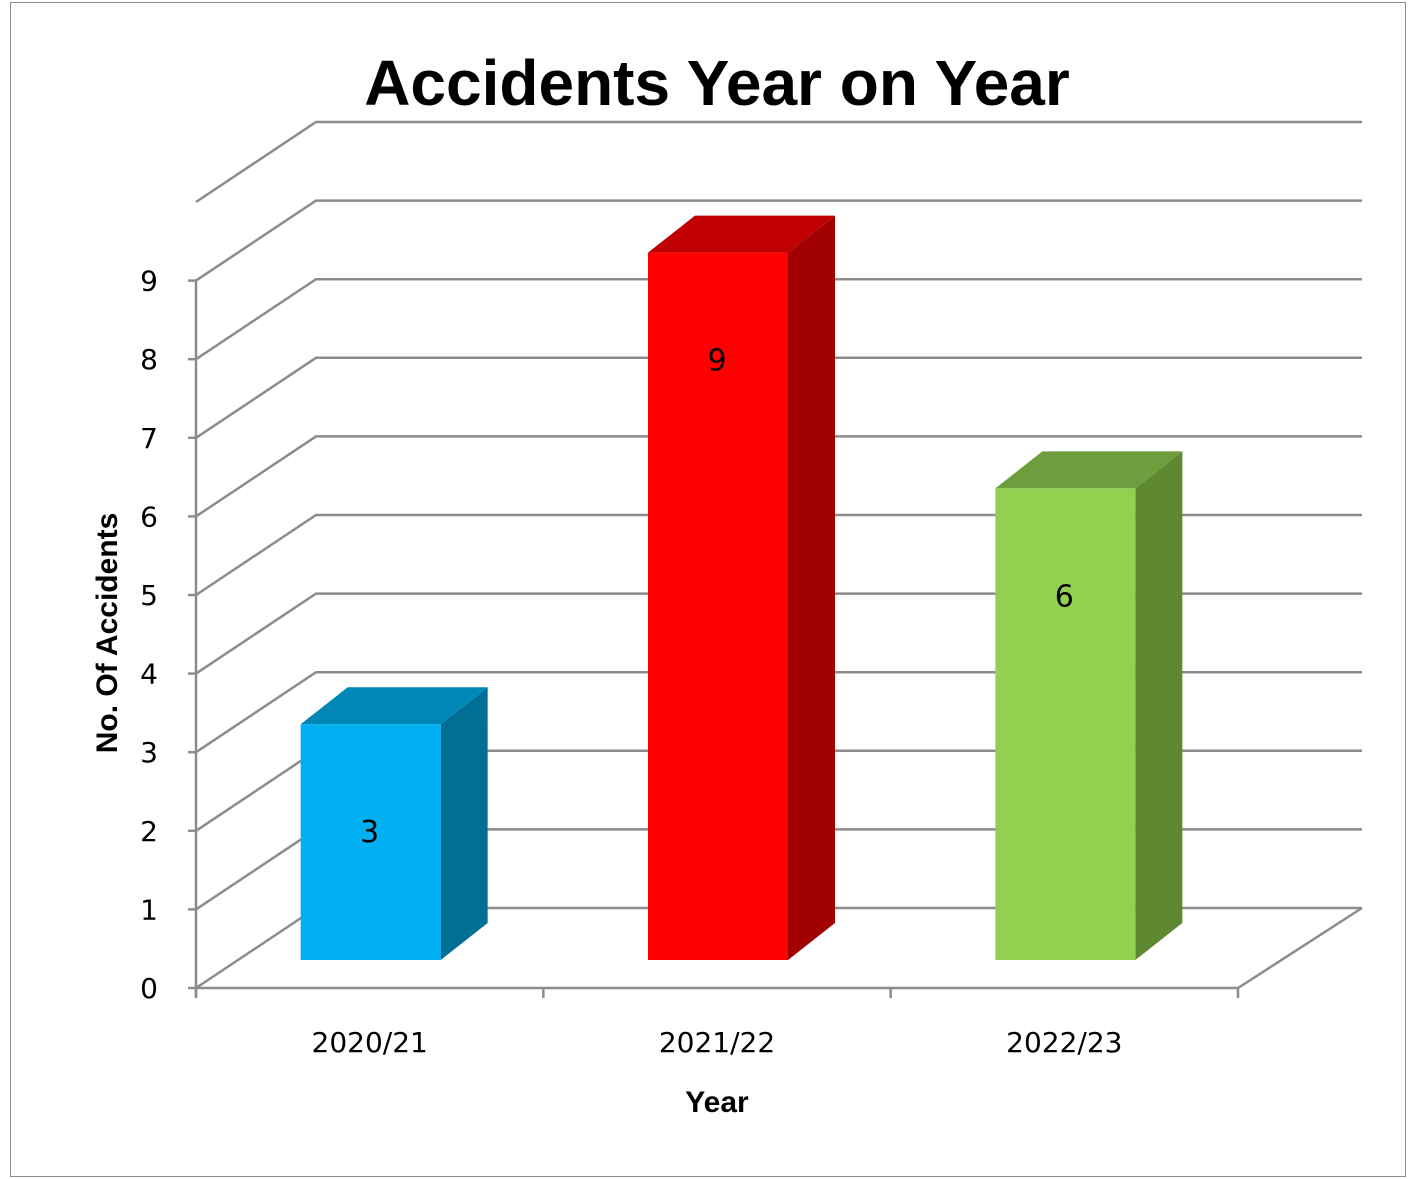  I want to click on chart-title: Accidents Year on Year, so click(717, 83).